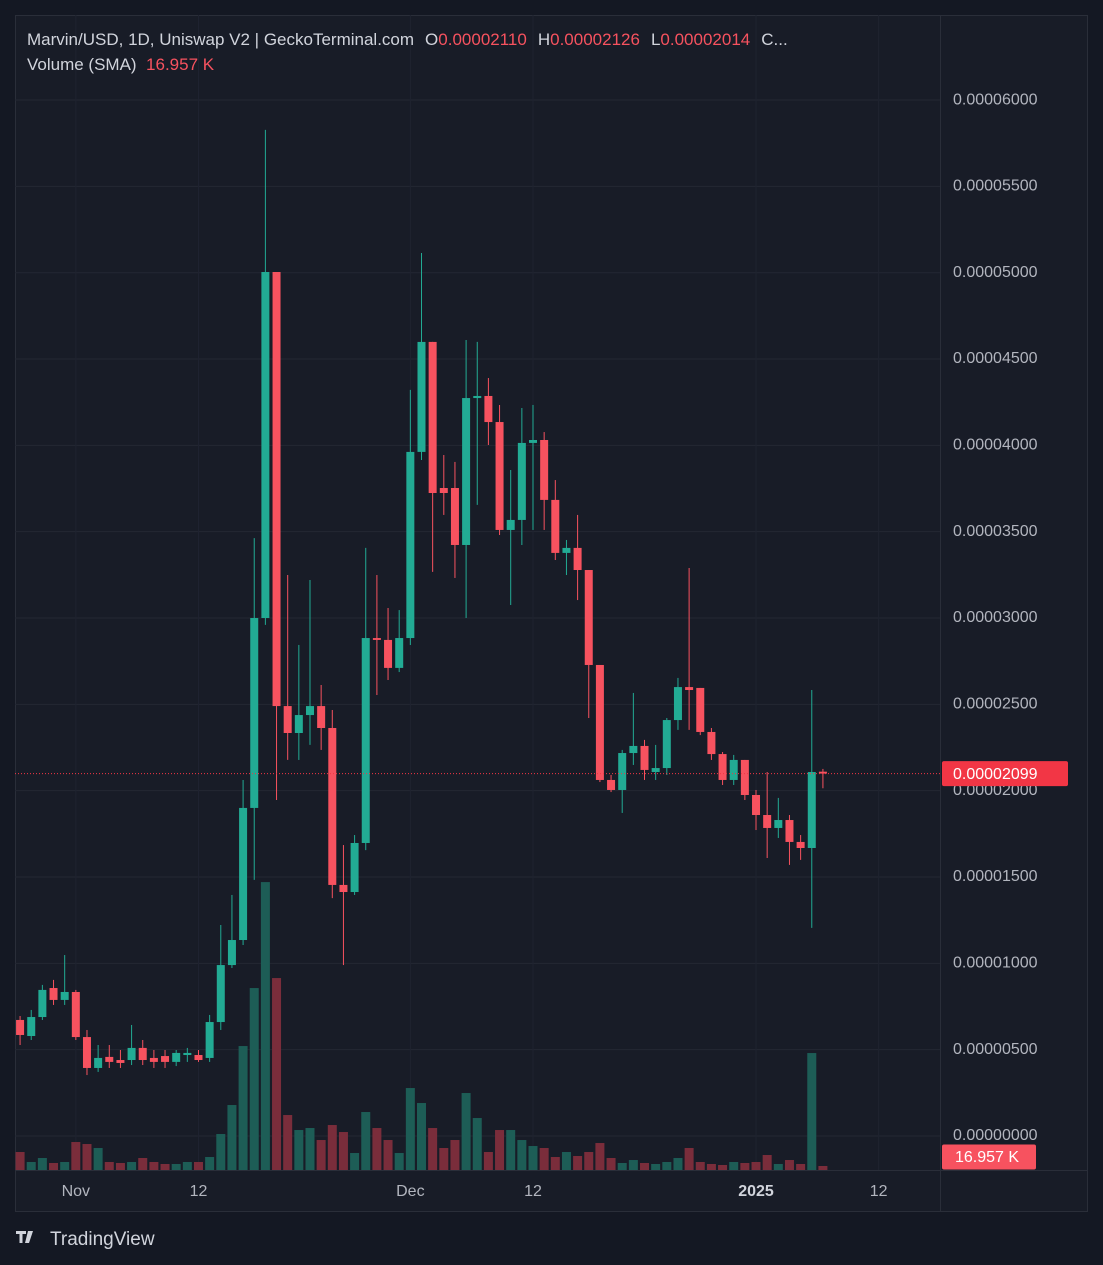  Describe the element at coordinates (199, 1191) in the screenshot. I see `x-tick-label: 12` at that location.